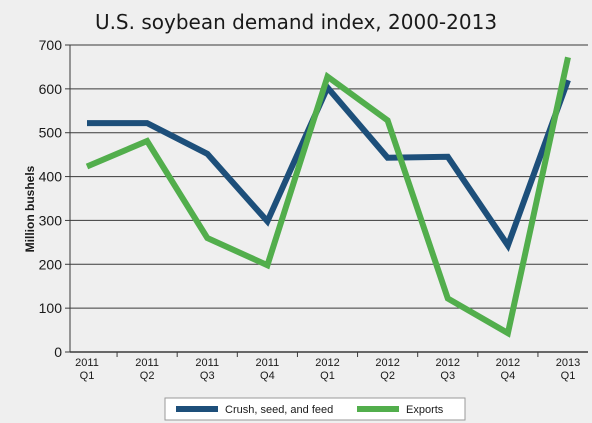  I want to click on y-ticks: 0 100 200 300 400 500 600 700, so click(51, 198).